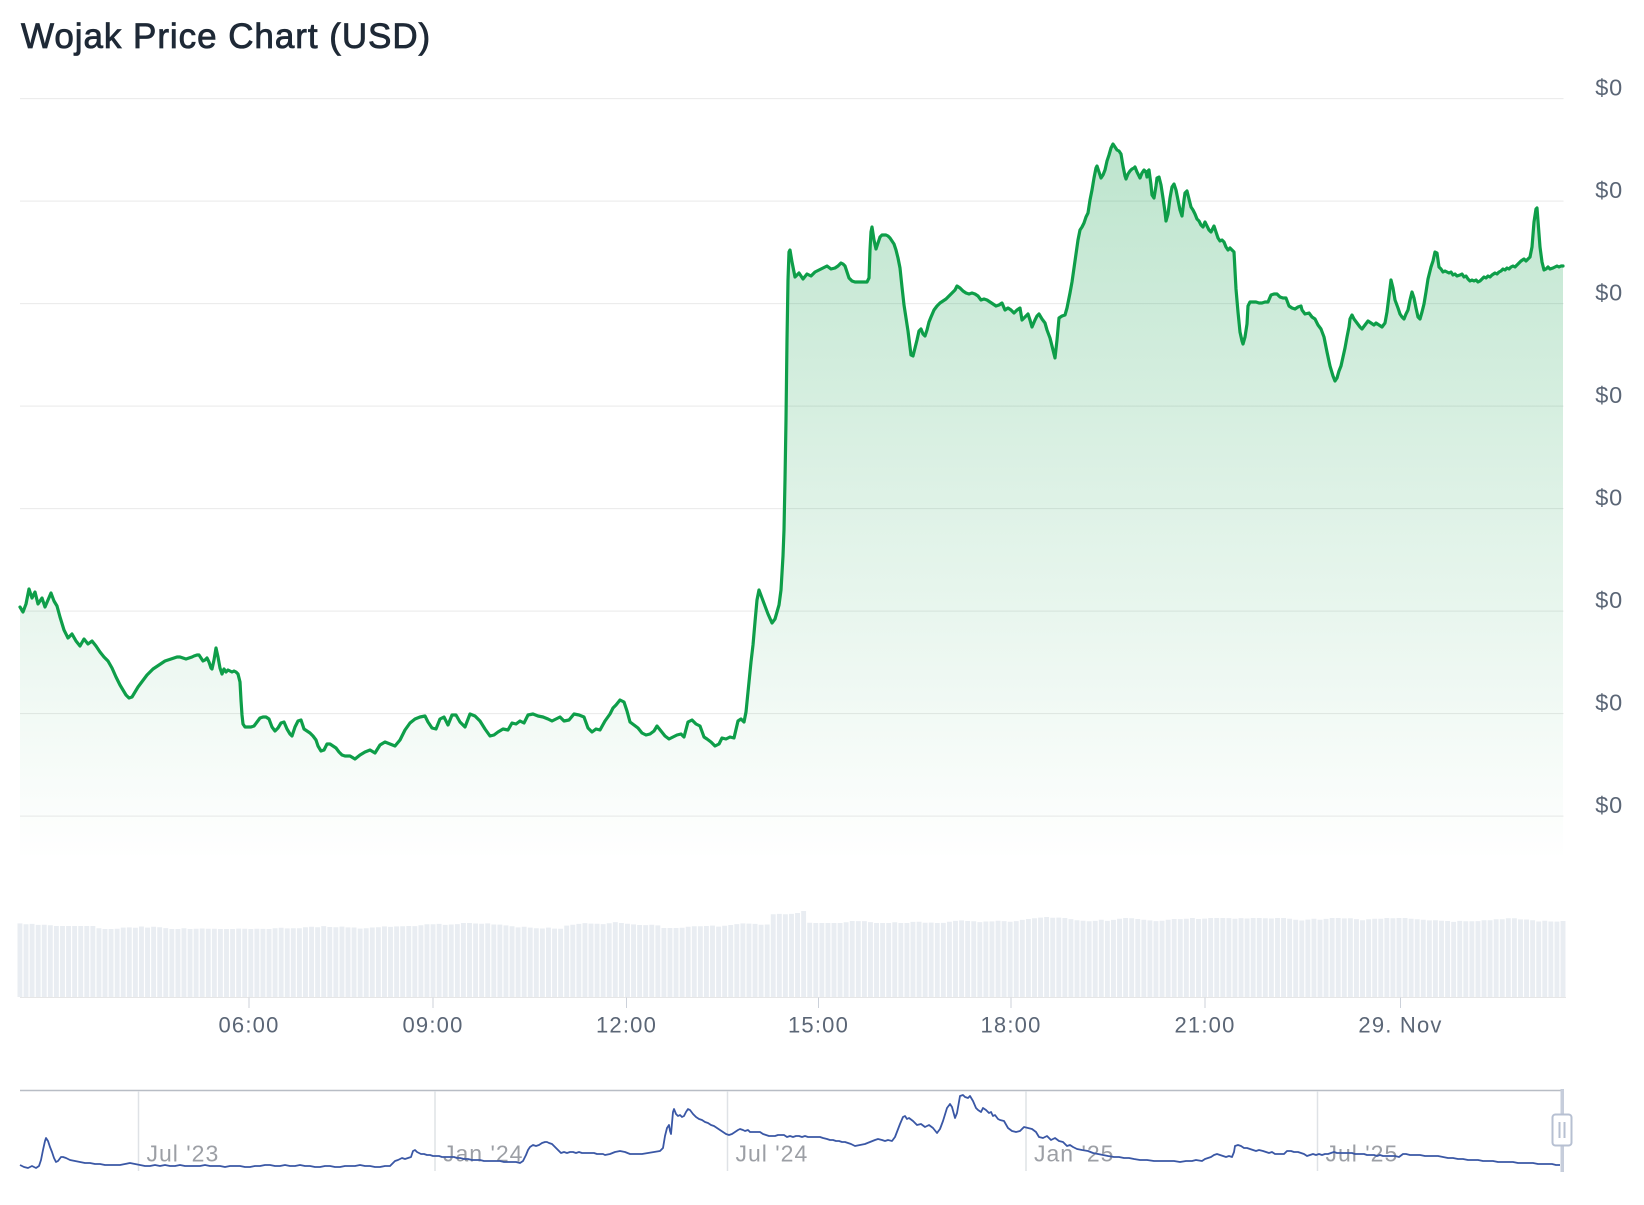 This screenshot has height=1205, width=1644. What do you see at coordinates (626, 1025) in the screenshot?
I see `svg-text: 12:00` at bounding box center [626, 1025].